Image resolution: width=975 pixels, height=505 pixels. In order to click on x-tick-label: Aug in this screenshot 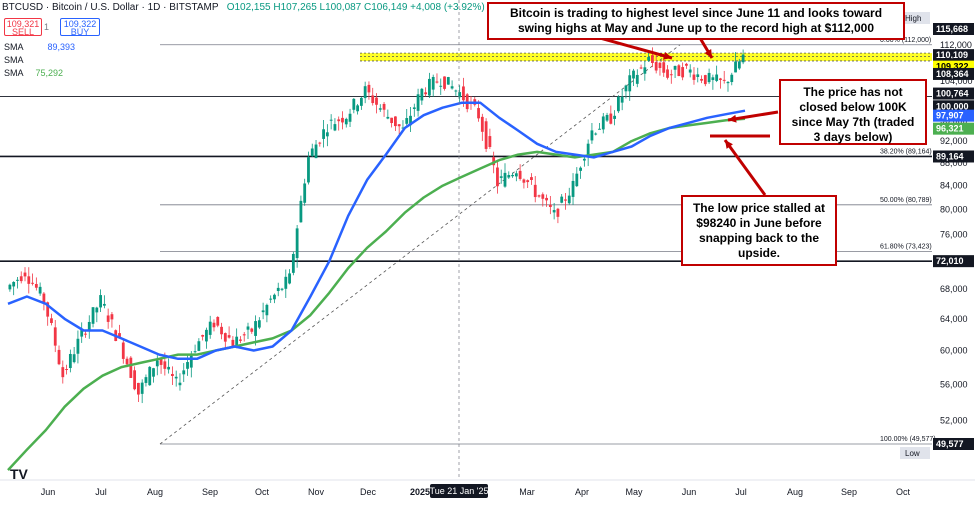, I will do `click(155, 492)`.